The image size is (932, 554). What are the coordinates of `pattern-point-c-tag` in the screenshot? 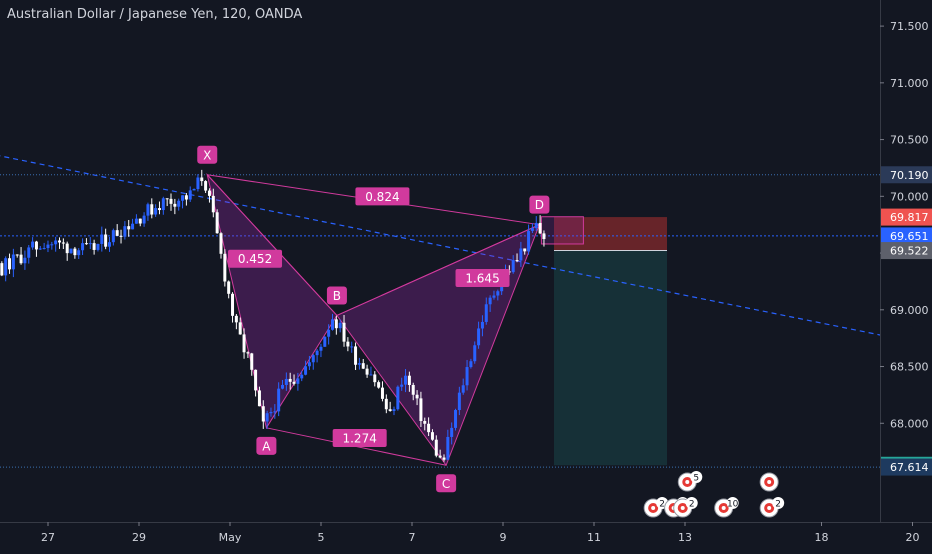 It's located at (446, 483).